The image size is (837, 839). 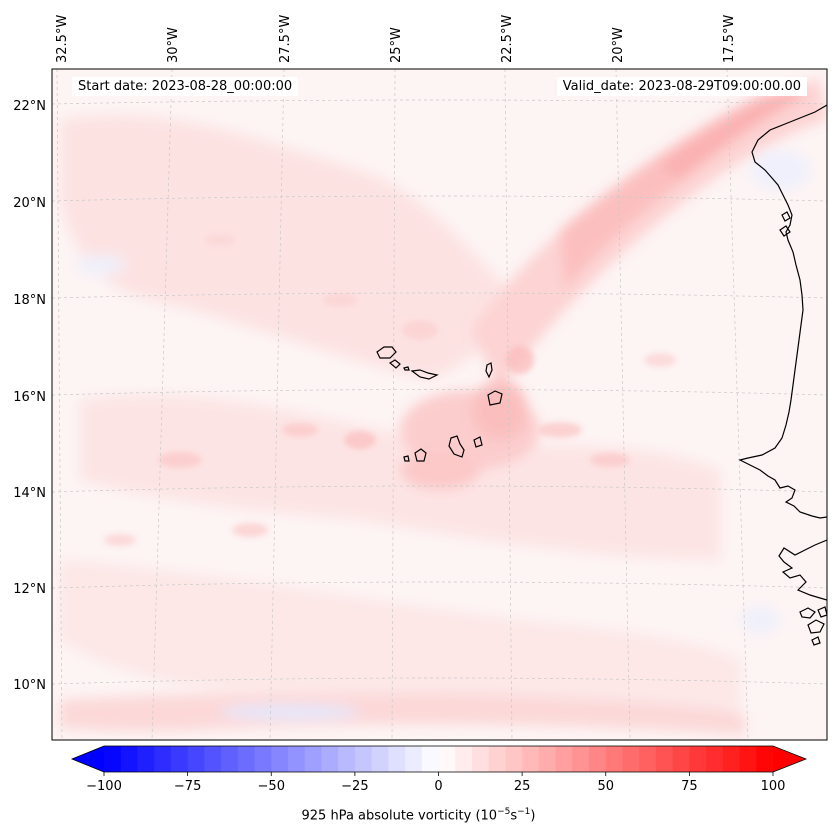 I want to click on latitude-labels: 22°N 20°N 18°N 16°N 14°N 12°N 10°N, so click(x=29, y=396).